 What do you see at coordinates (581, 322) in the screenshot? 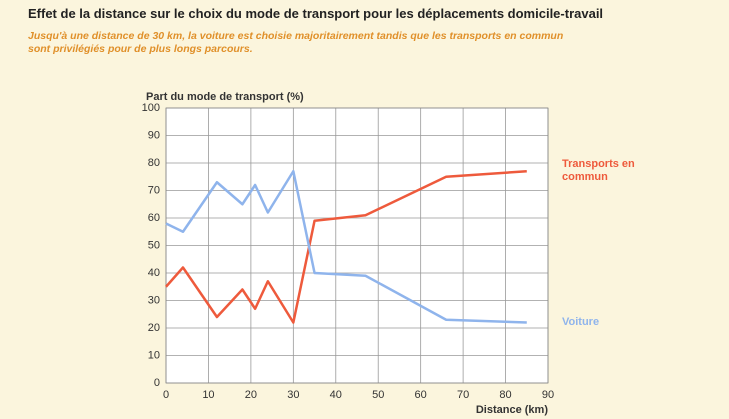
I see `series-label: Voiture` at bounding box center [581, 322].